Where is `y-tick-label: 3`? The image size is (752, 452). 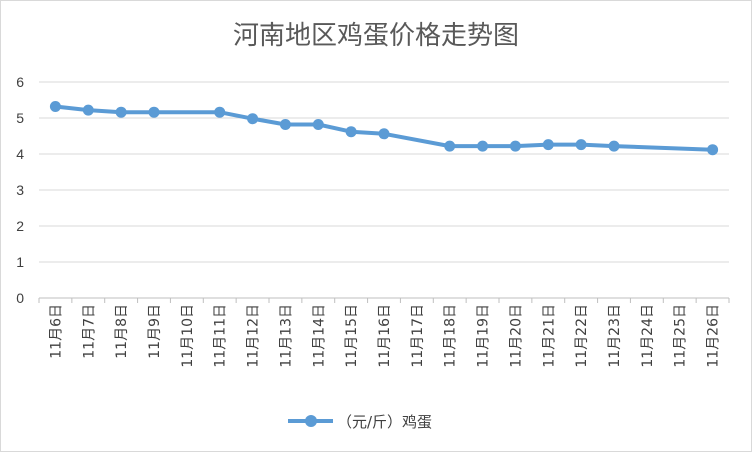 y-tick-label: 3 is located at coordinates (20, 190).